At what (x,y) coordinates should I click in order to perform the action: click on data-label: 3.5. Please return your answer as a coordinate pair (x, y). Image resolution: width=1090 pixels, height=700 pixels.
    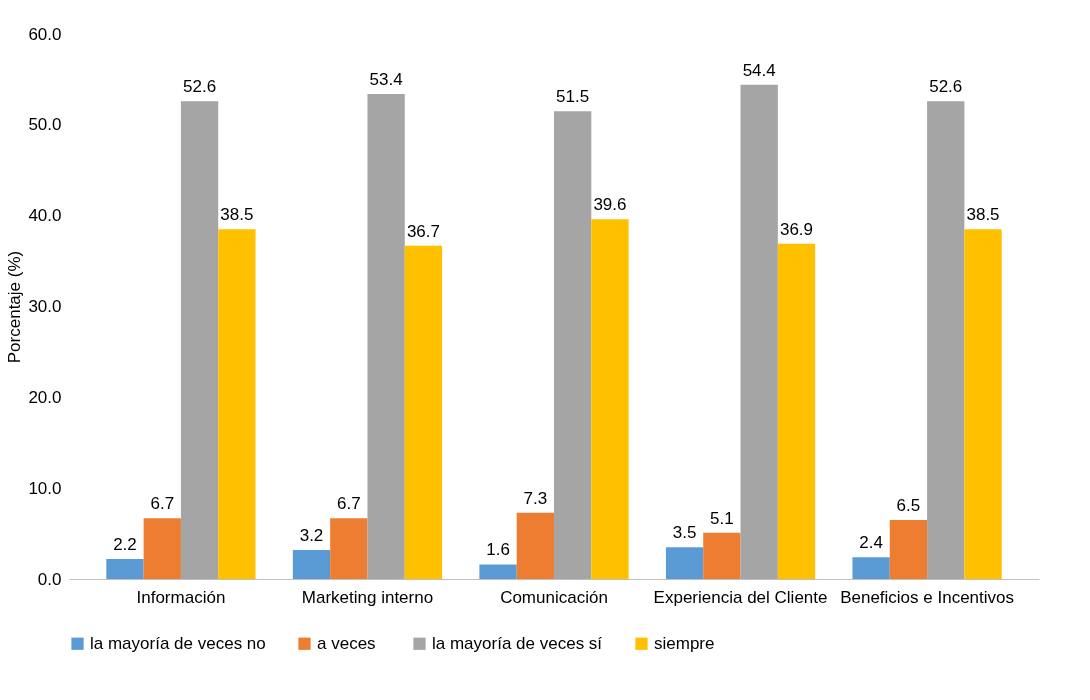
    Looking at the image, I should click on (684, 533).